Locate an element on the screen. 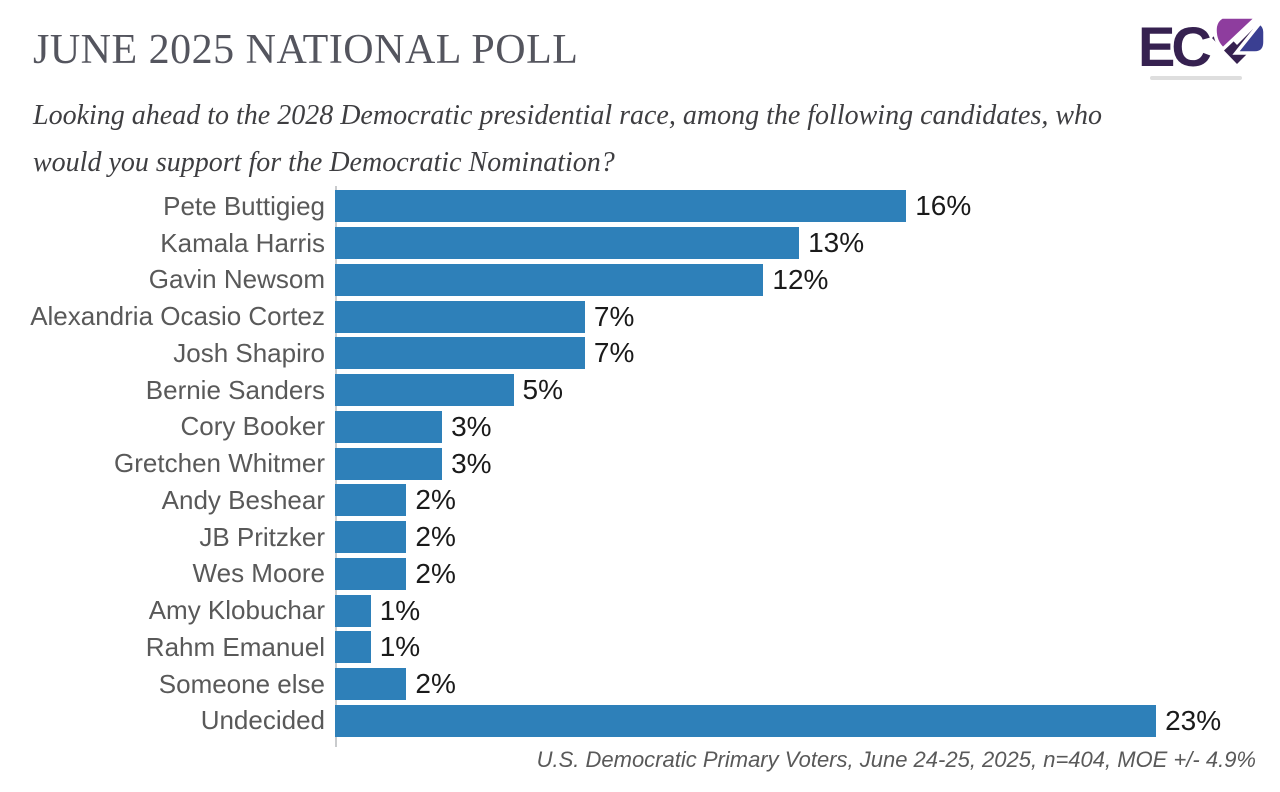 The image size is (1280, 792). logo-p-glyph is located at coordinates (1239, 40).